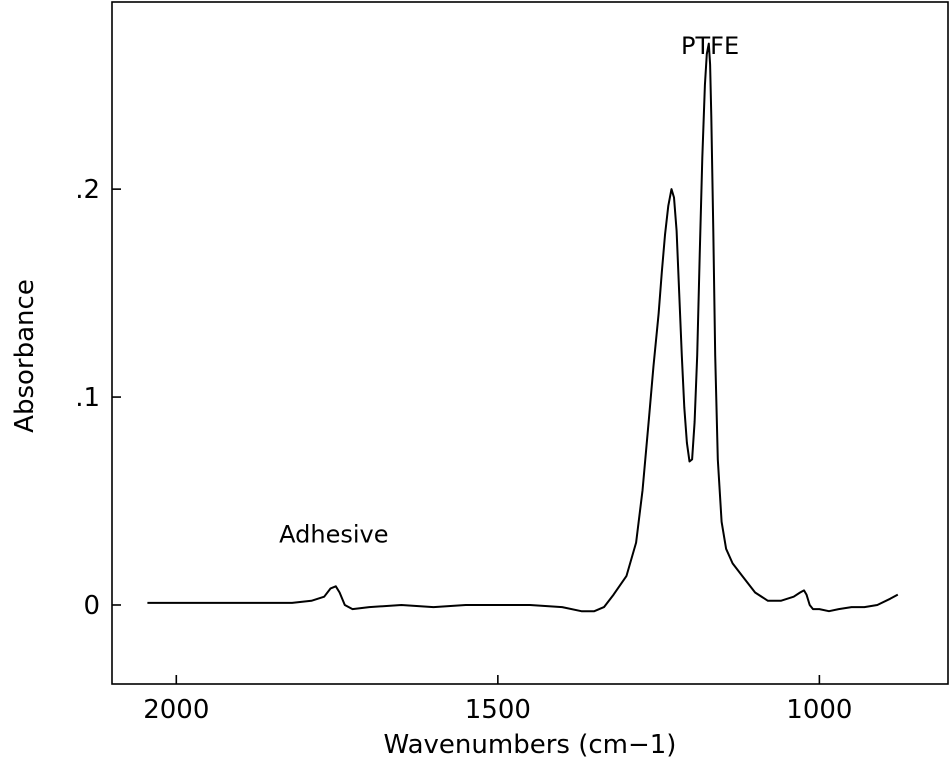 This screenshot has width=951, height=761. I want to click on x-axis-label: Wavenumbers (cm−1), so click(530, 745).